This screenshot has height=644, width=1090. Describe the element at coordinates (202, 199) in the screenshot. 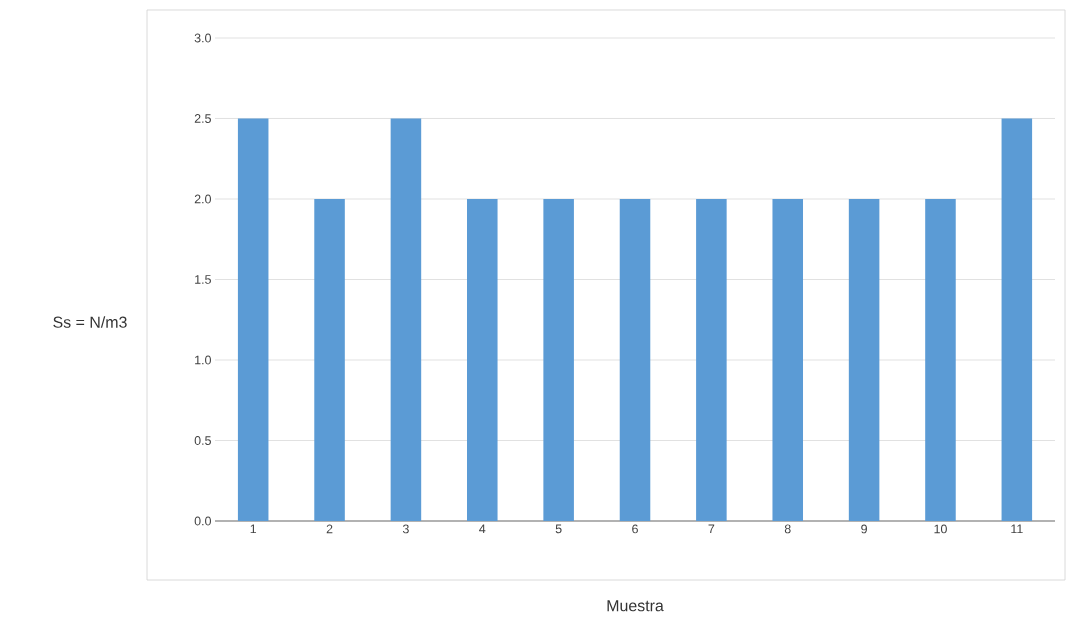

I see `y-tick-label: 2.0` at that location.